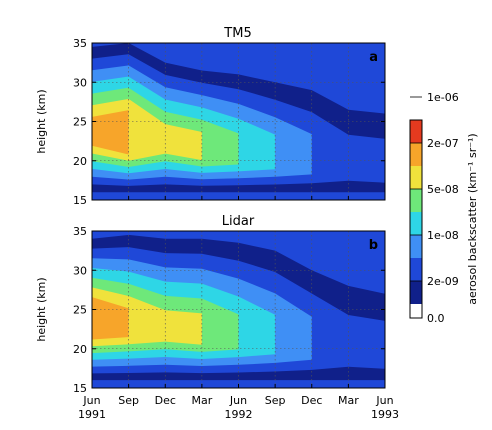  Describe the element at coordinates (373, 57) in the screenshot. I see `panel-letter: a` at that location.